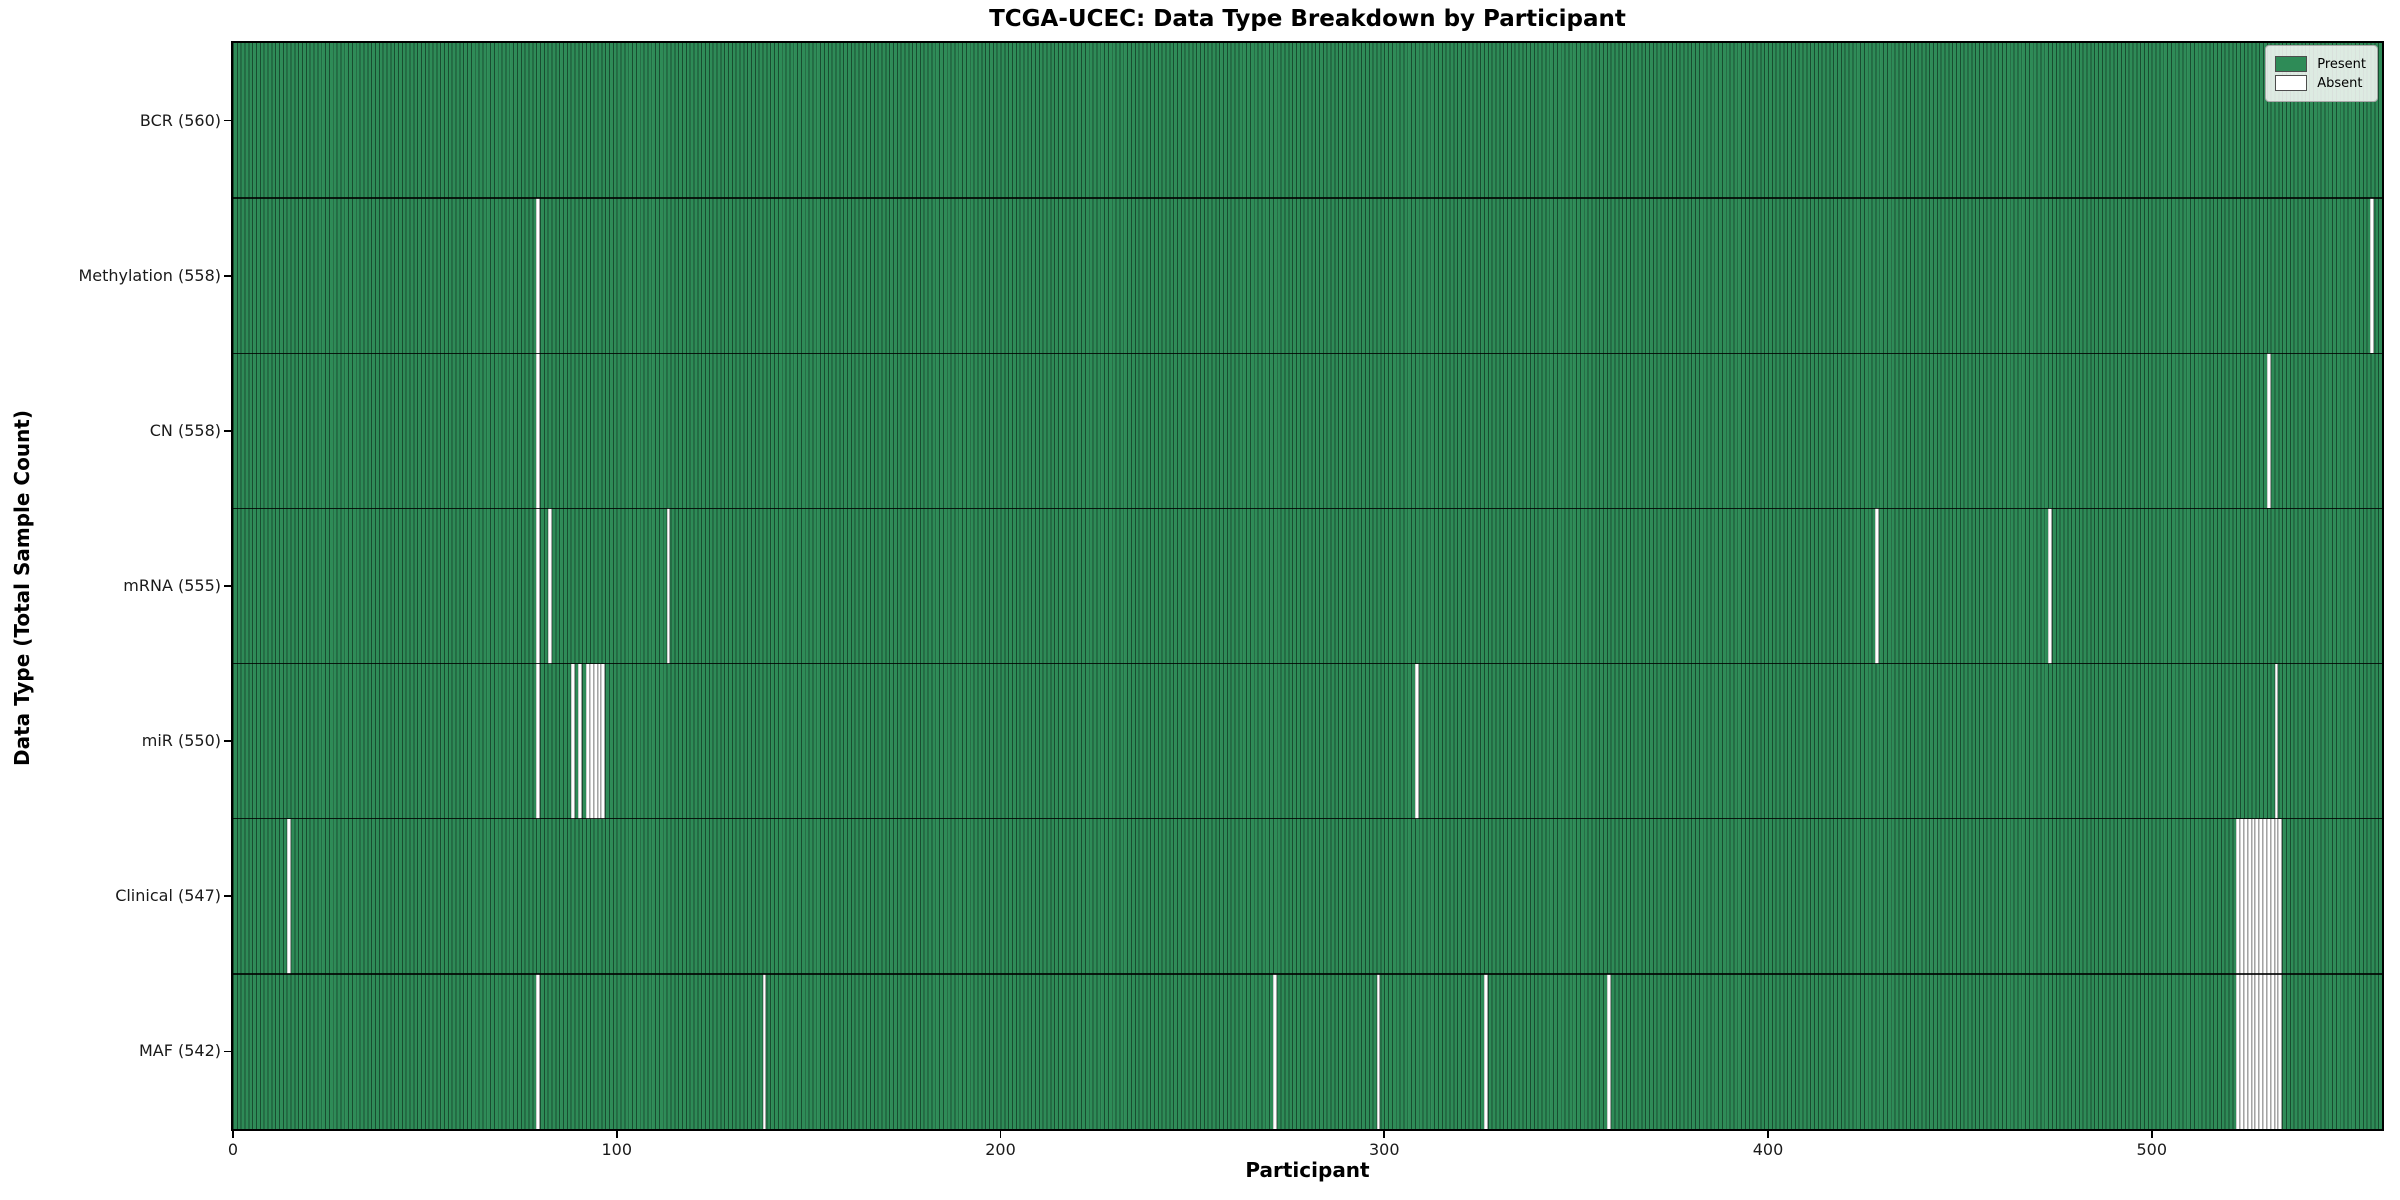 This screenshot has width=2400, height=1200. Describe the element at coordinates (168, 896) in the screenshot. I see `y-tick-label-Clinical: Clinical (547)` at that location.